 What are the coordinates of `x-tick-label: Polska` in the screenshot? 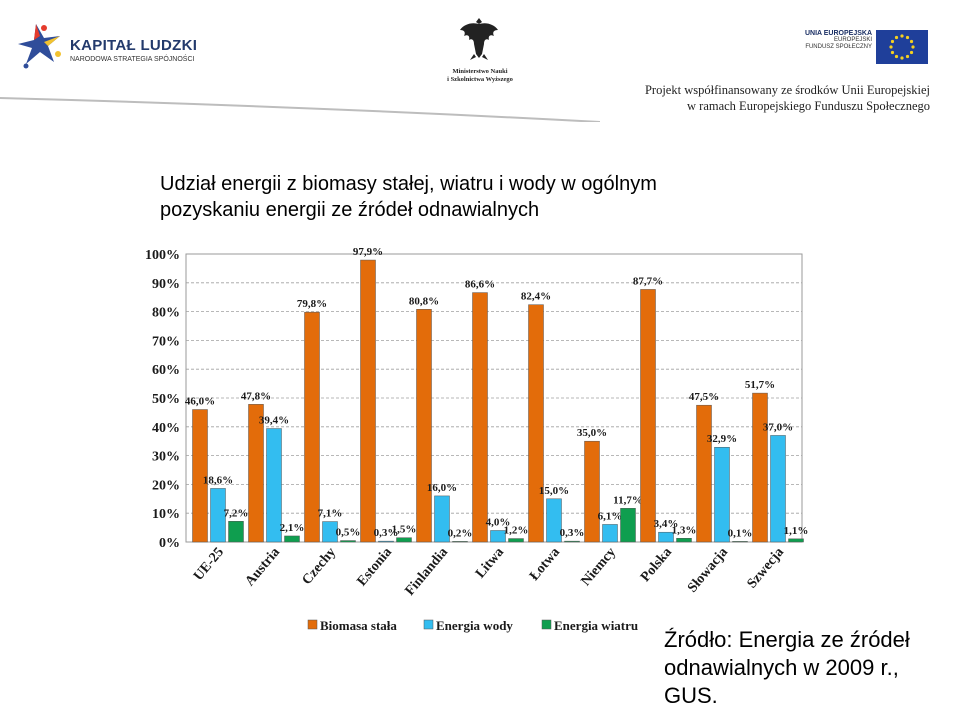 It's located at (656, 565).